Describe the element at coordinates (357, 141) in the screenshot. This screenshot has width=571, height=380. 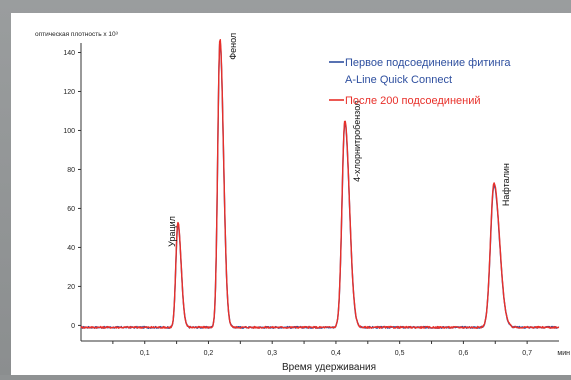
I see `peak-label: 4-хлорнитробензол` at that location.